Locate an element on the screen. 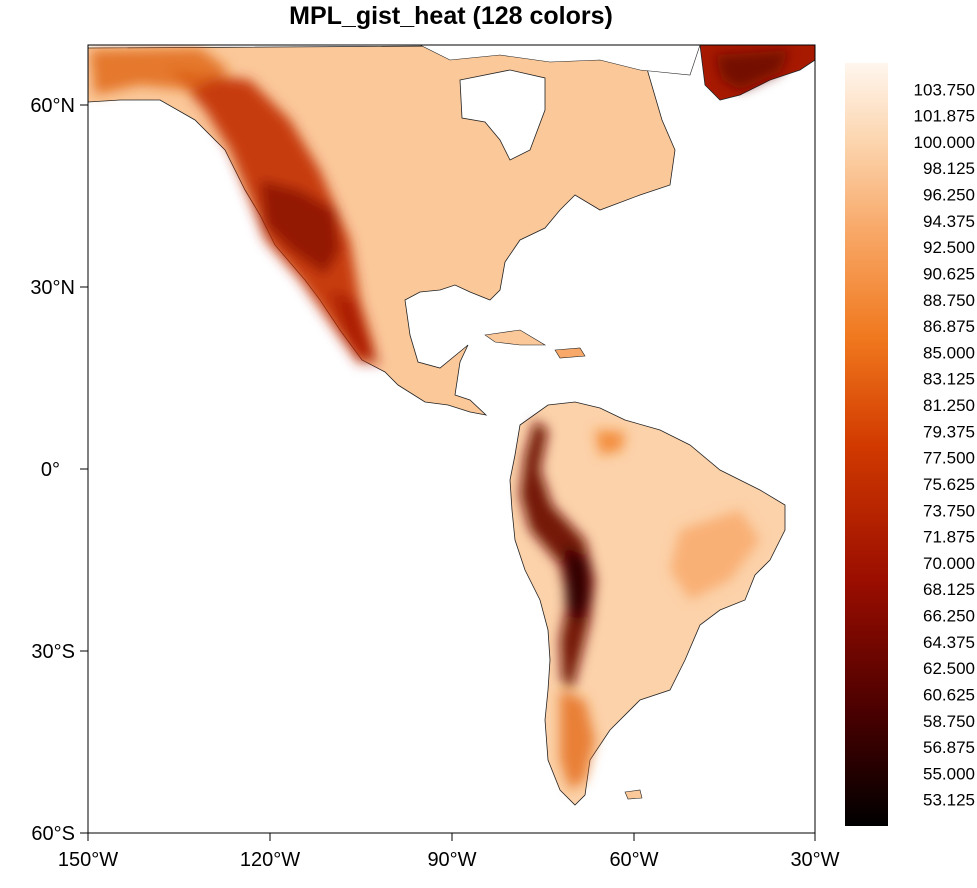  altiplano-core is located at coordinates (577, 585).